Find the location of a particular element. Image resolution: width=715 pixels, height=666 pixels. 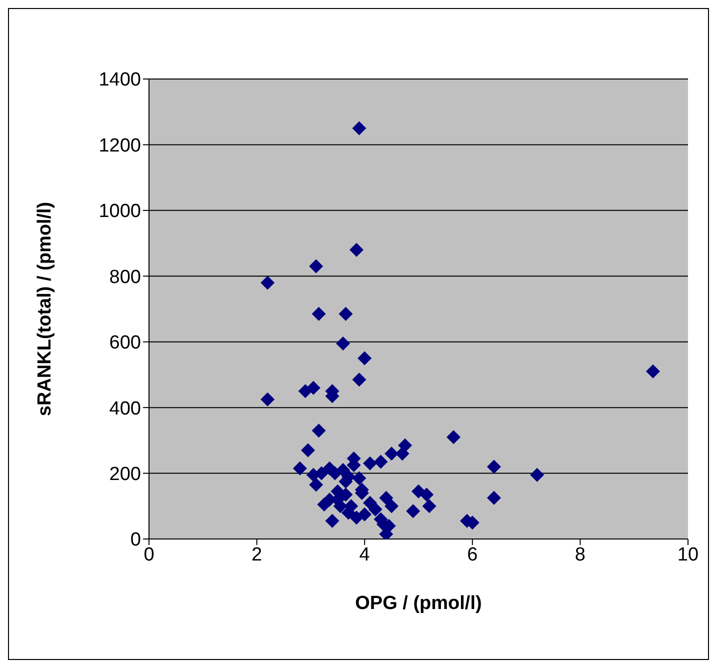

x-tick-label: 4 is located at coordinates (364, 555).